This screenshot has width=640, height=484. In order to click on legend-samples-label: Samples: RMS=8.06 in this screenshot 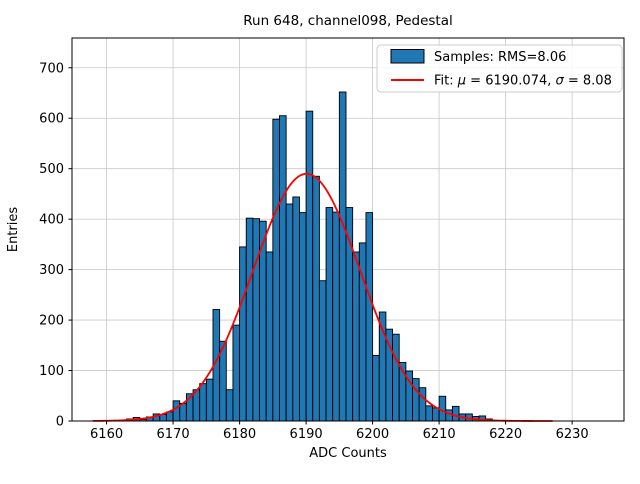, I will do `click(500, 57)`.